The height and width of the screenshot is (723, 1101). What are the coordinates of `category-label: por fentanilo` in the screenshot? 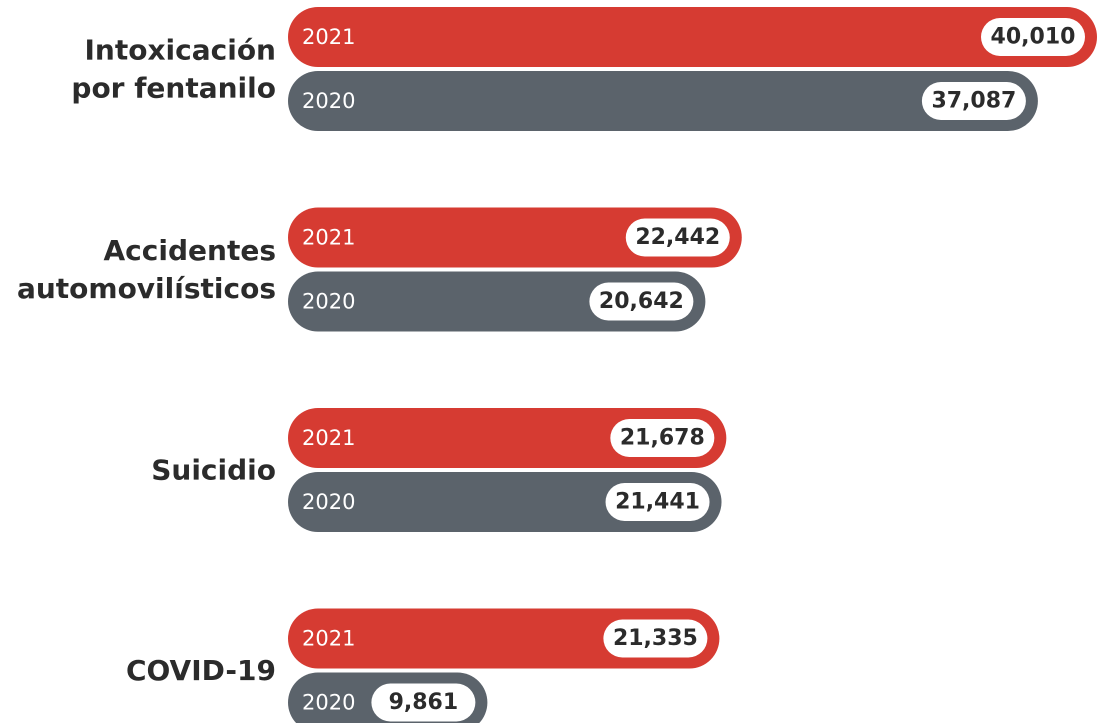 It's located at (173, 88).